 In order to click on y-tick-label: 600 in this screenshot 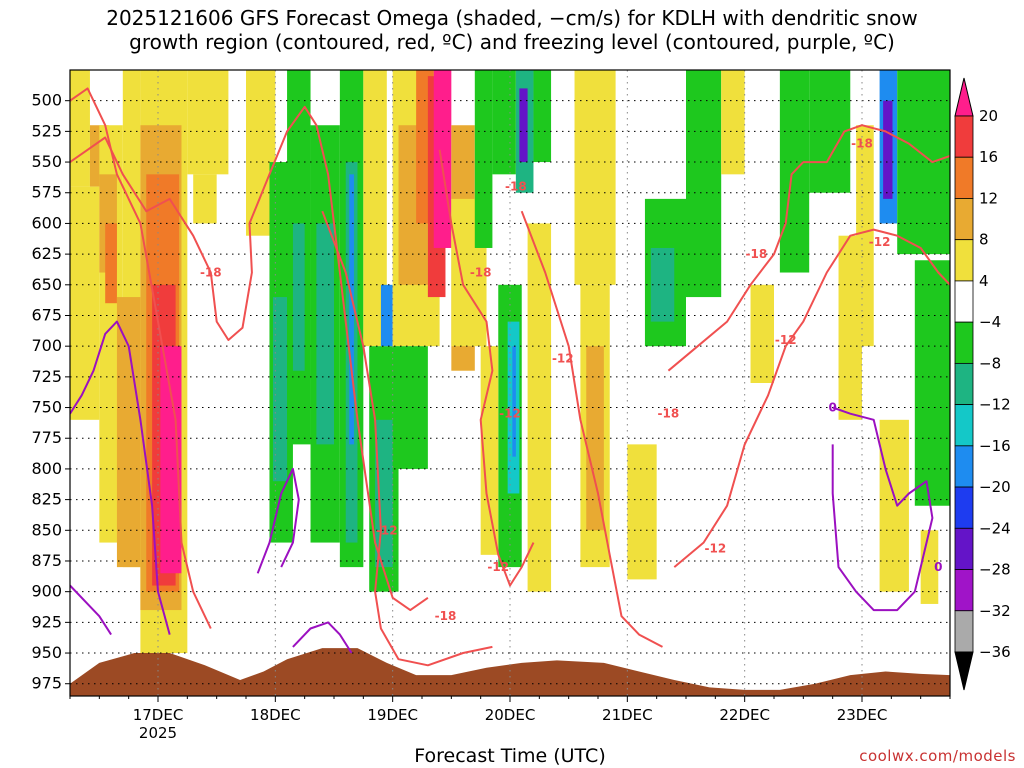, I will do `click(46, 222)`.